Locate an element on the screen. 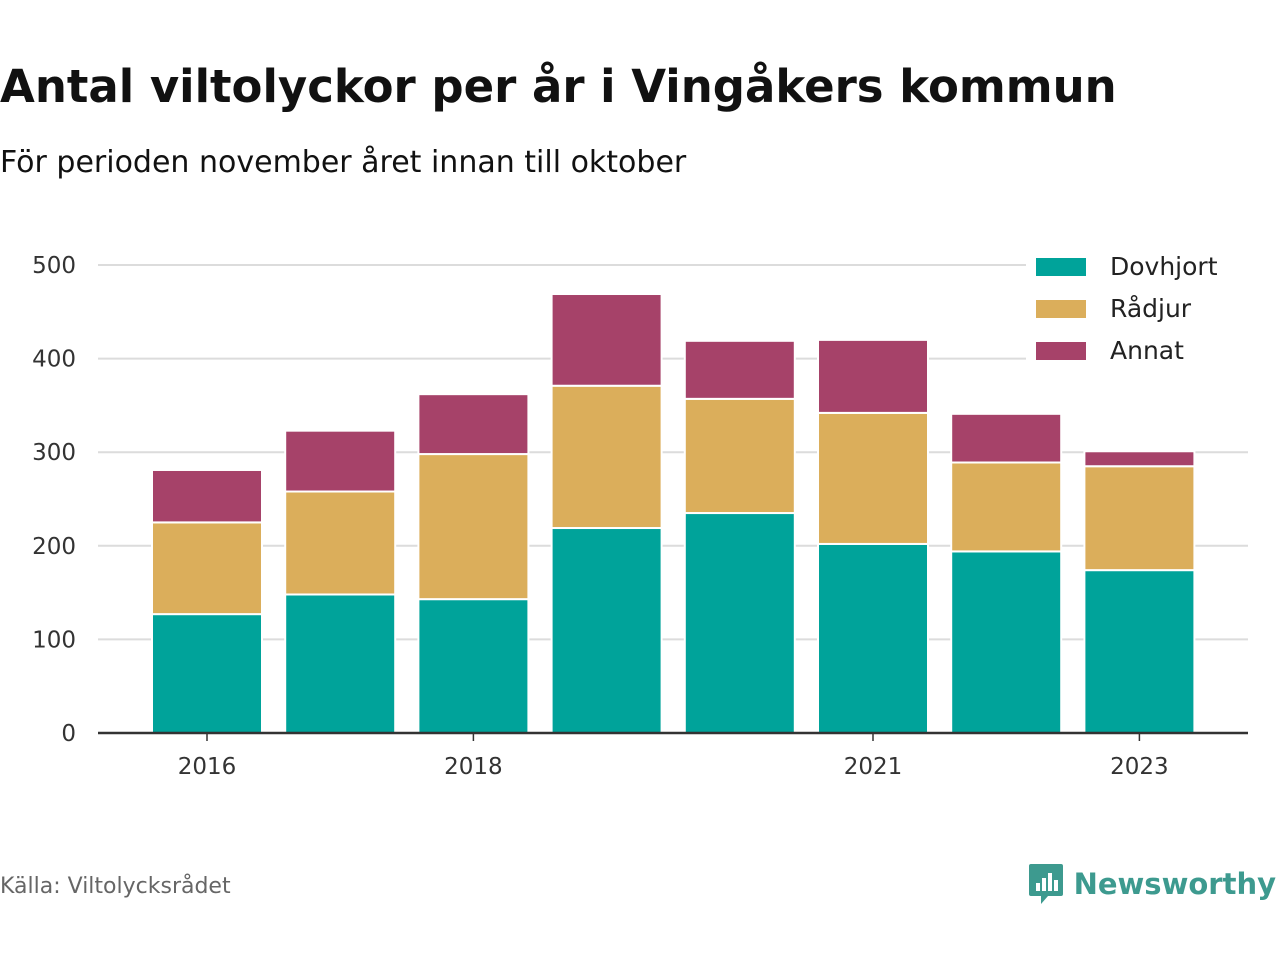  bar-2023-annat is located at coordinates (1139, 459).